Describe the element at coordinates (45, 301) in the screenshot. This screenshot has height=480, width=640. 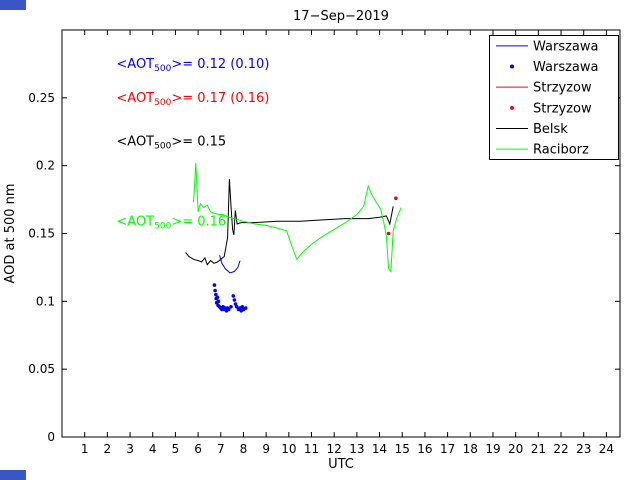
I see `y-tick-label: 0.1` at that location.